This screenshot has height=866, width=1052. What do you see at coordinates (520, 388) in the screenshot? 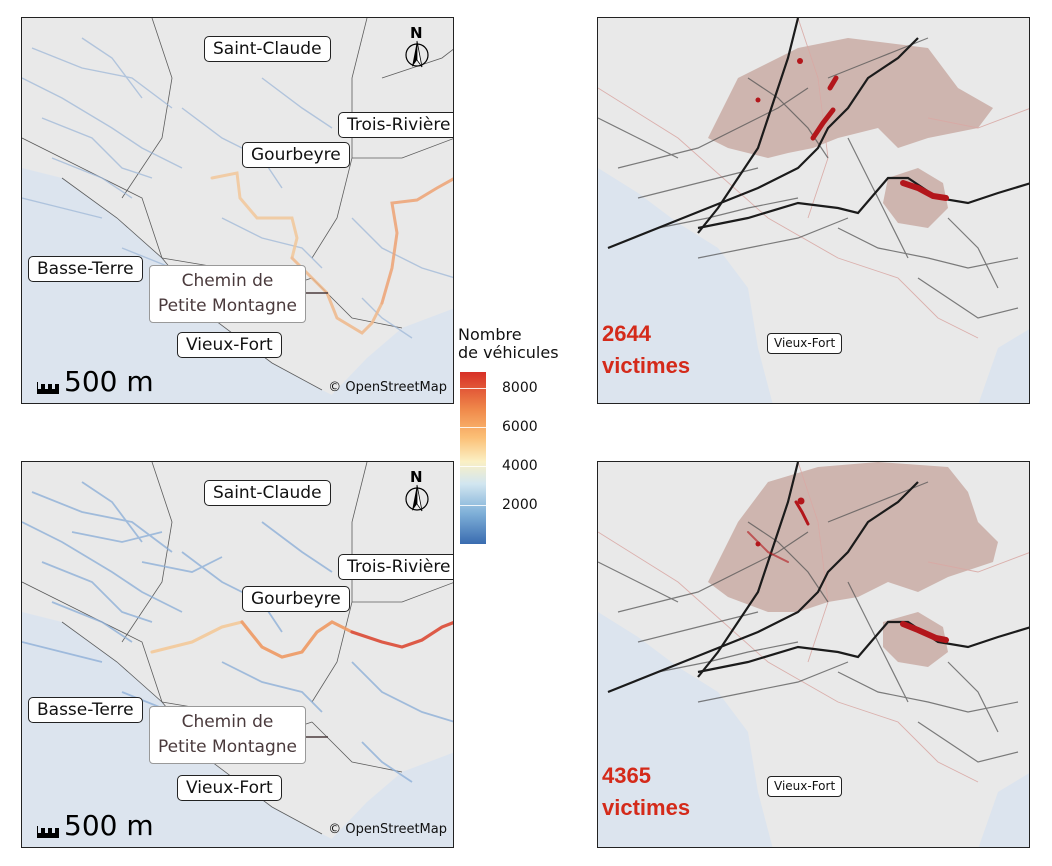
I see `legend-tick-label: 8000` at bounding box center [520, 388].